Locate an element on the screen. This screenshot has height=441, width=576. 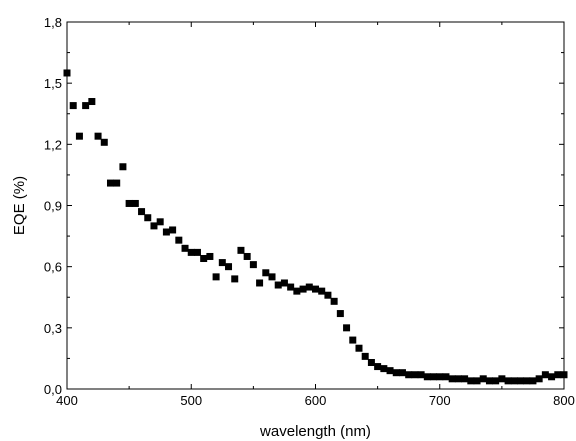
y-tick-label: 1,8 is located at coordinates (53, 22).